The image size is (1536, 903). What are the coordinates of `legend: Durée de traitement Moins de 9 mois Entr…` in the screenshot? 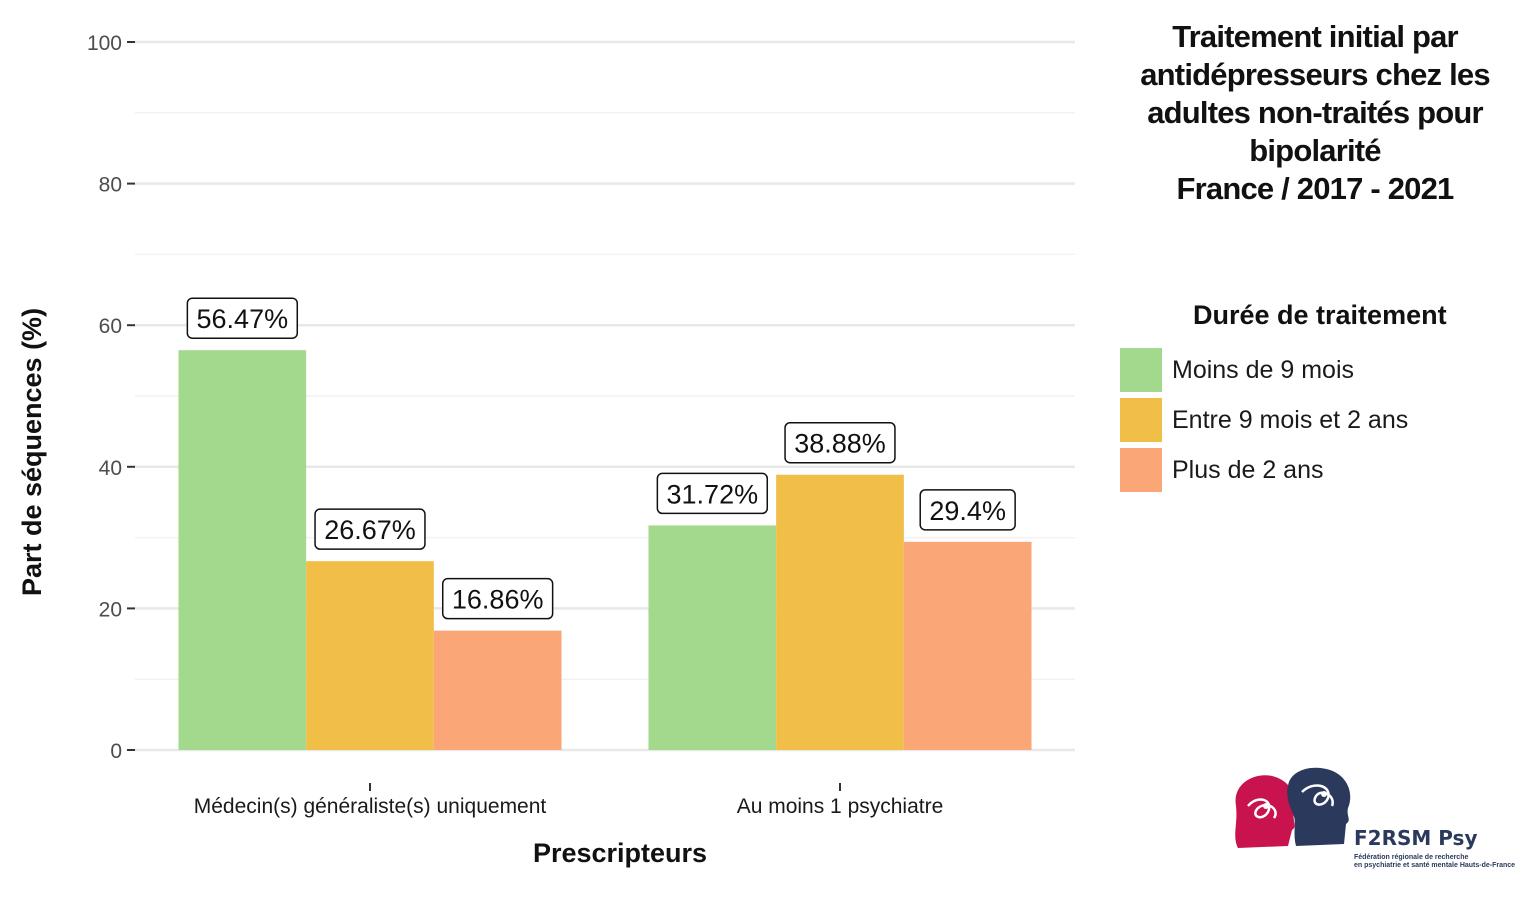 It's located at (1320, 397).